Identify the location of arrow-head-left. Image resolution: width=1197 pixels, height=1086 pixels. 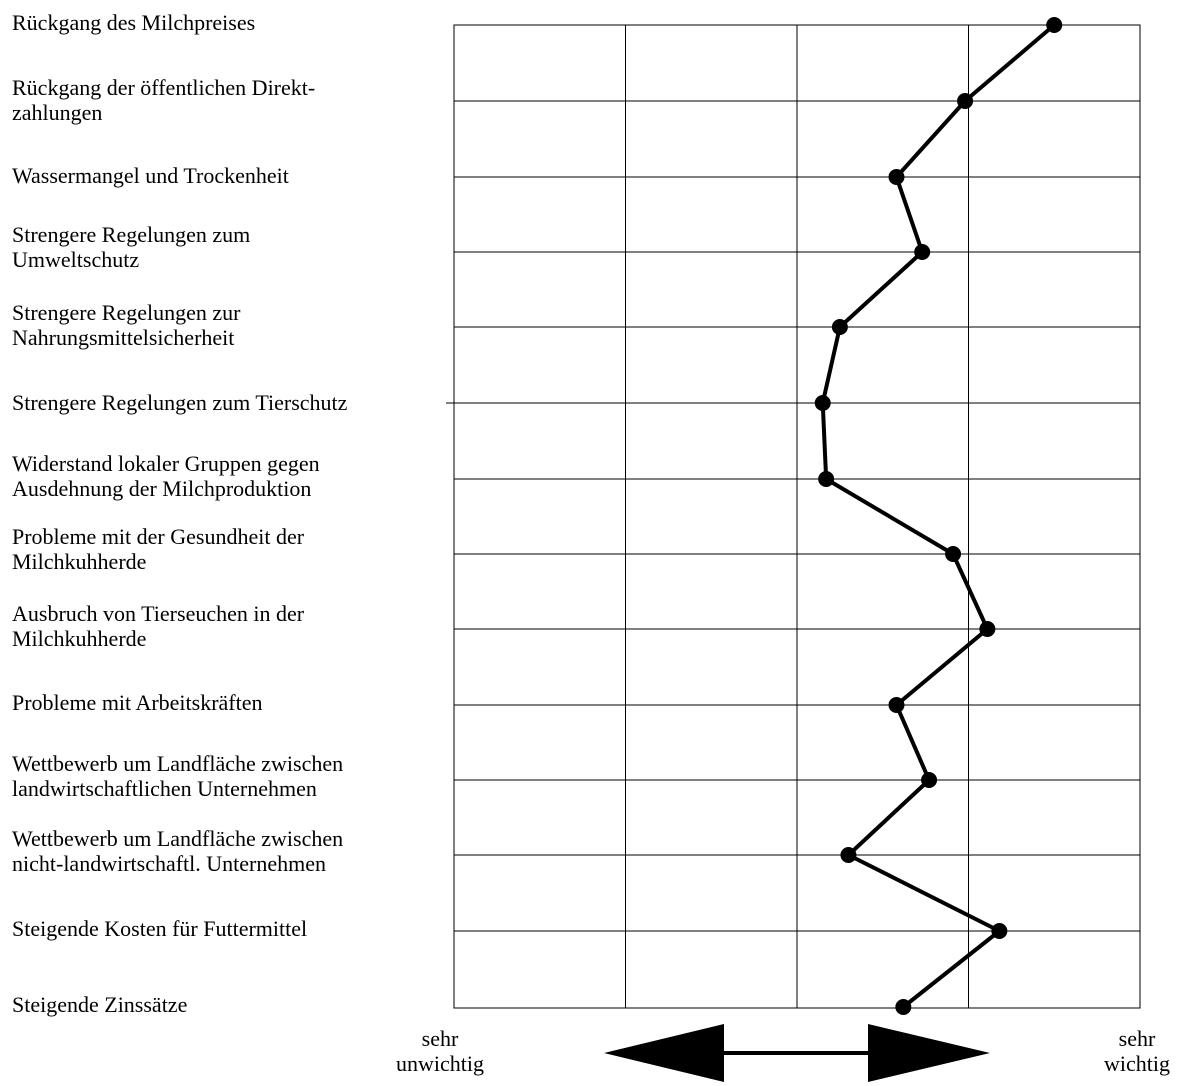
(664, 1053).